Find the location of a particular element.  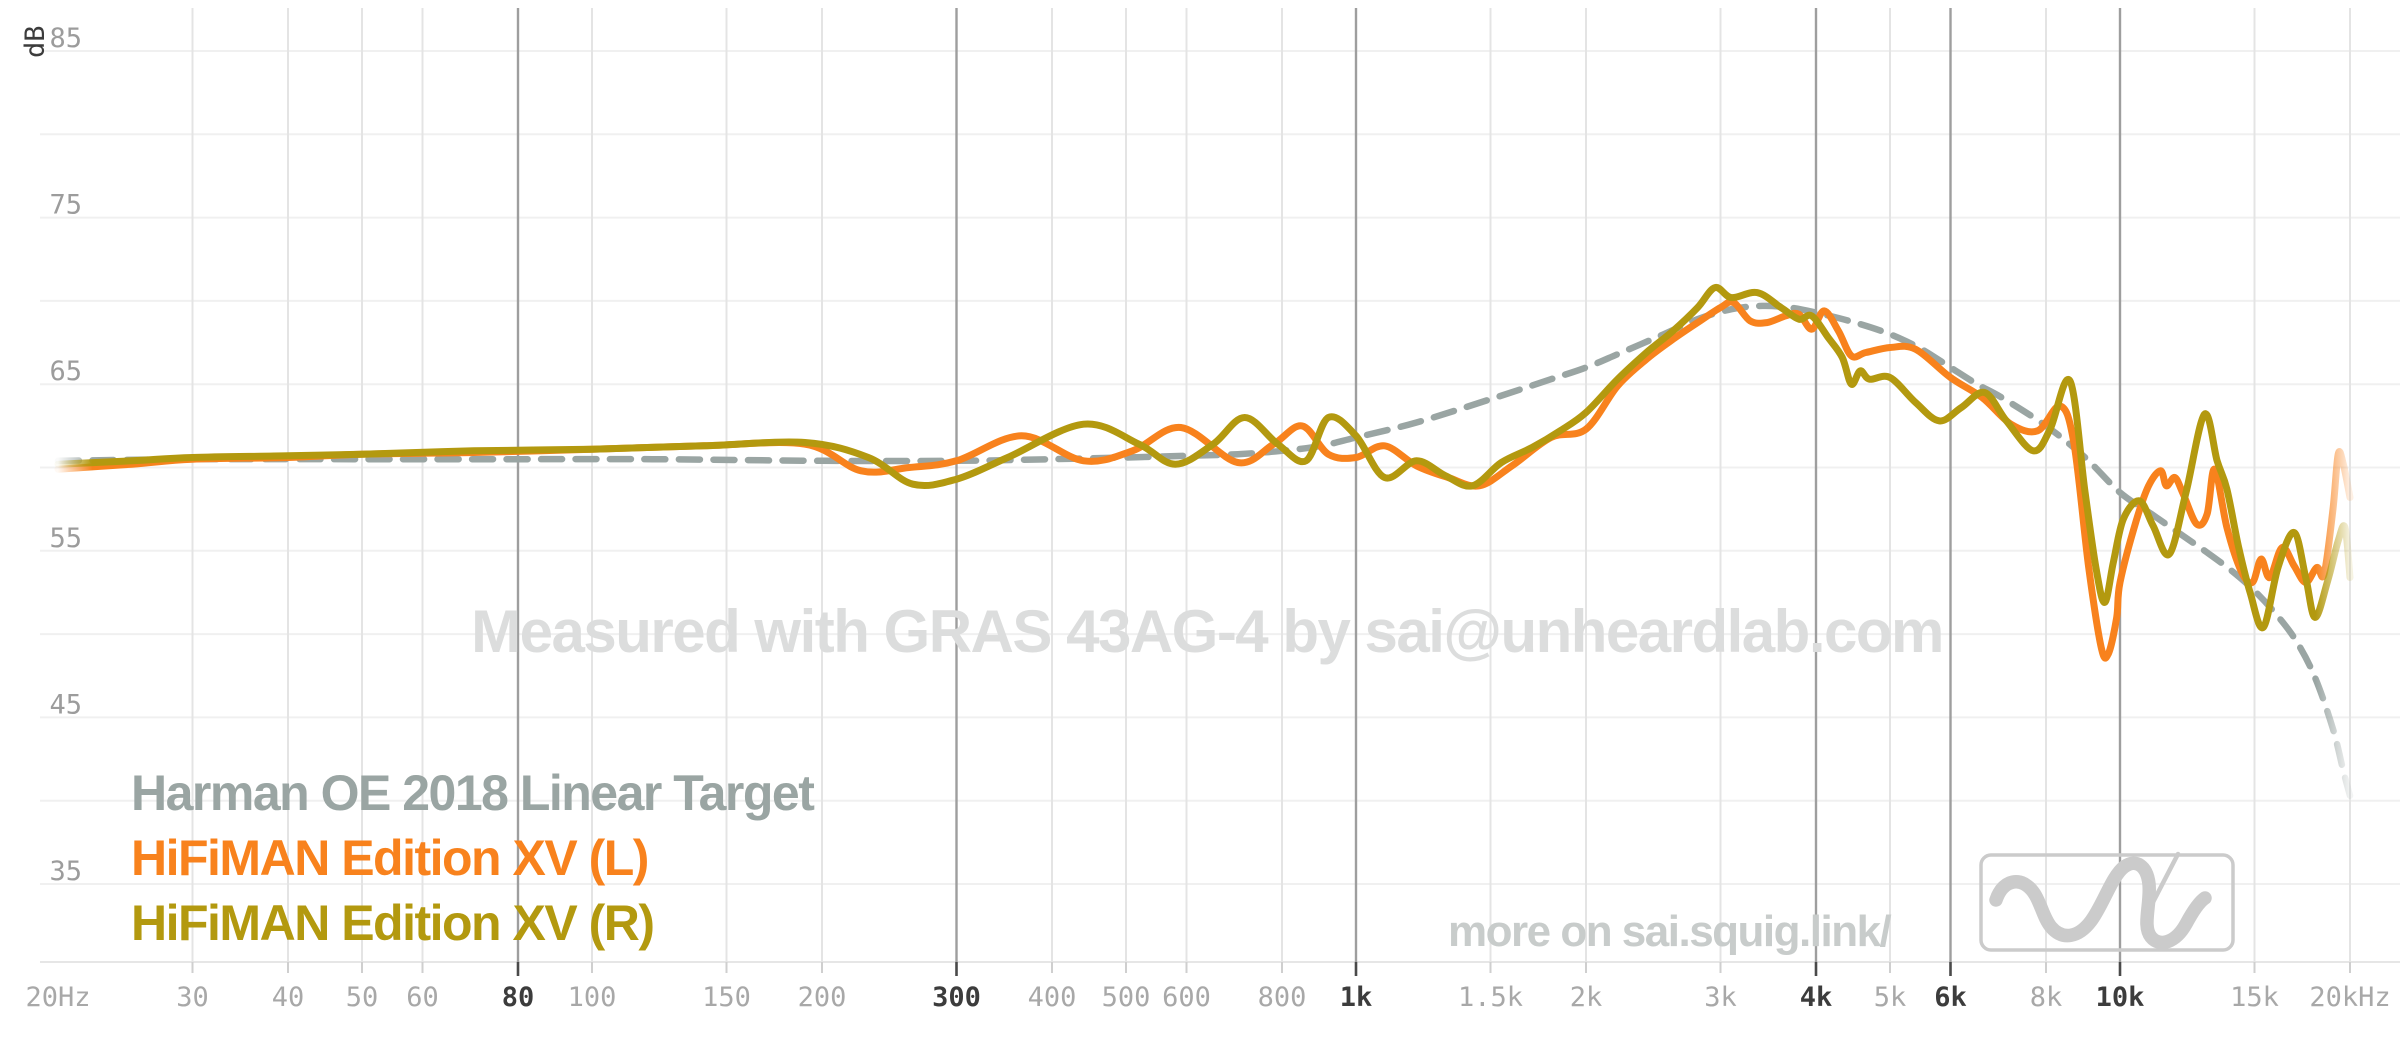

y-tick-label-65: 65 is located at coordinates (65, 371).